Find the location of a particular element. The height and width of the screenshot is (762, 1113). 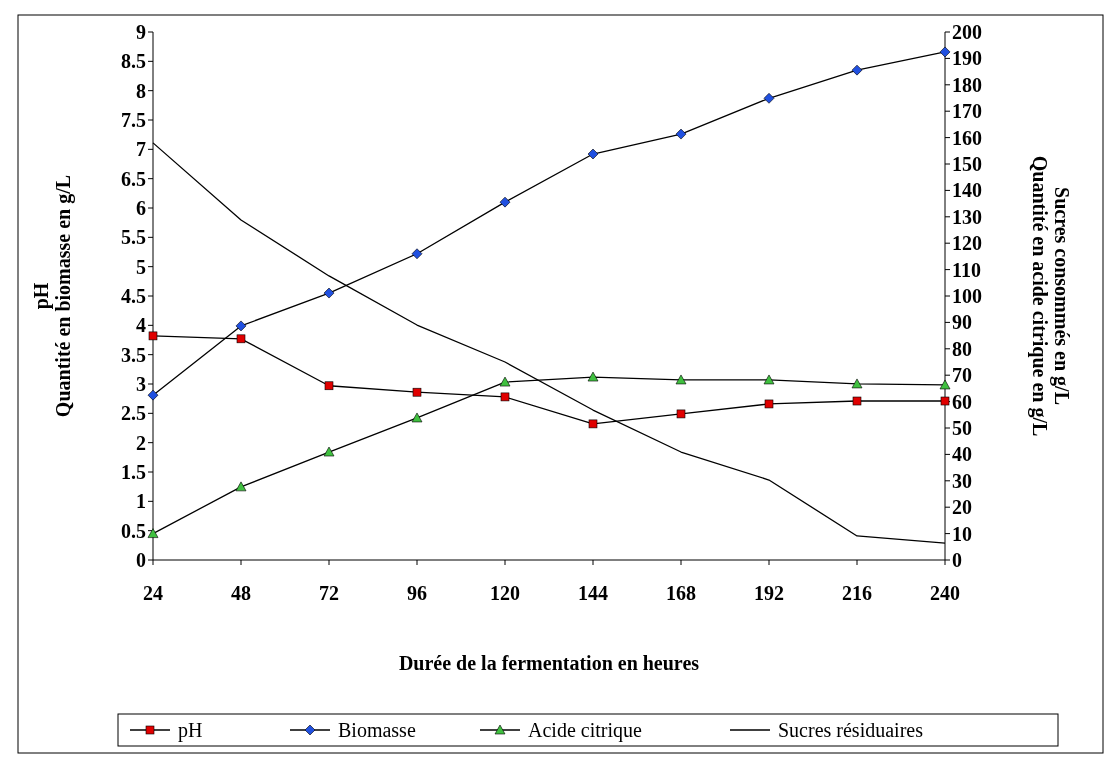

y-tick-label: 0.5 is located at coordinates (133, 530).